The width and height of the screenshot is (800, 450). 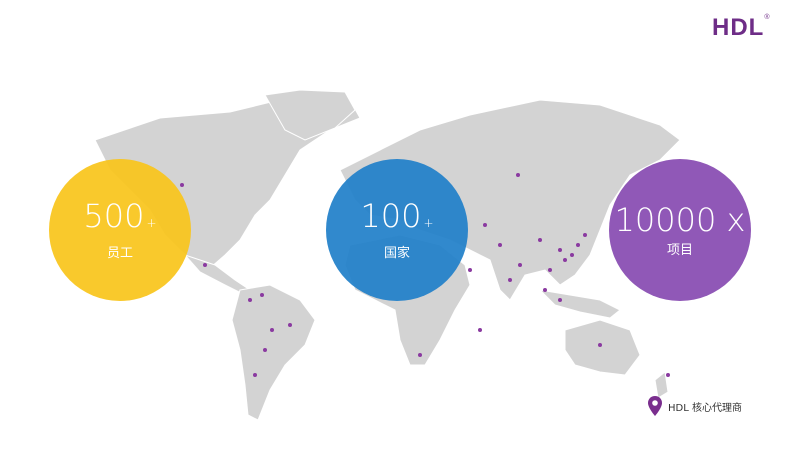 What do you see at coordinates (679, 250) in the screenshot?
I see `stat-label: 项目` at bounding box center [679, 250].